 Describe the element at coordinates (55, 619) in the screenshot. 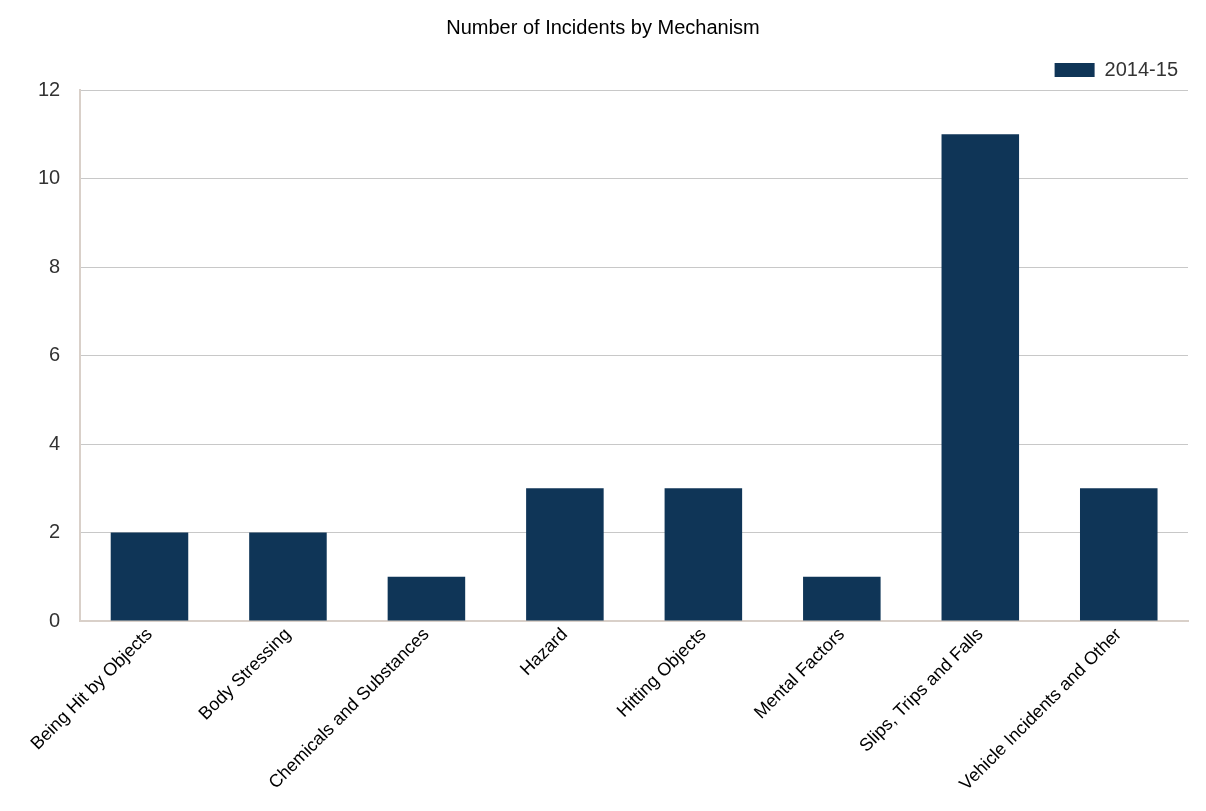

I see `y-tick-label: 0` at that location.